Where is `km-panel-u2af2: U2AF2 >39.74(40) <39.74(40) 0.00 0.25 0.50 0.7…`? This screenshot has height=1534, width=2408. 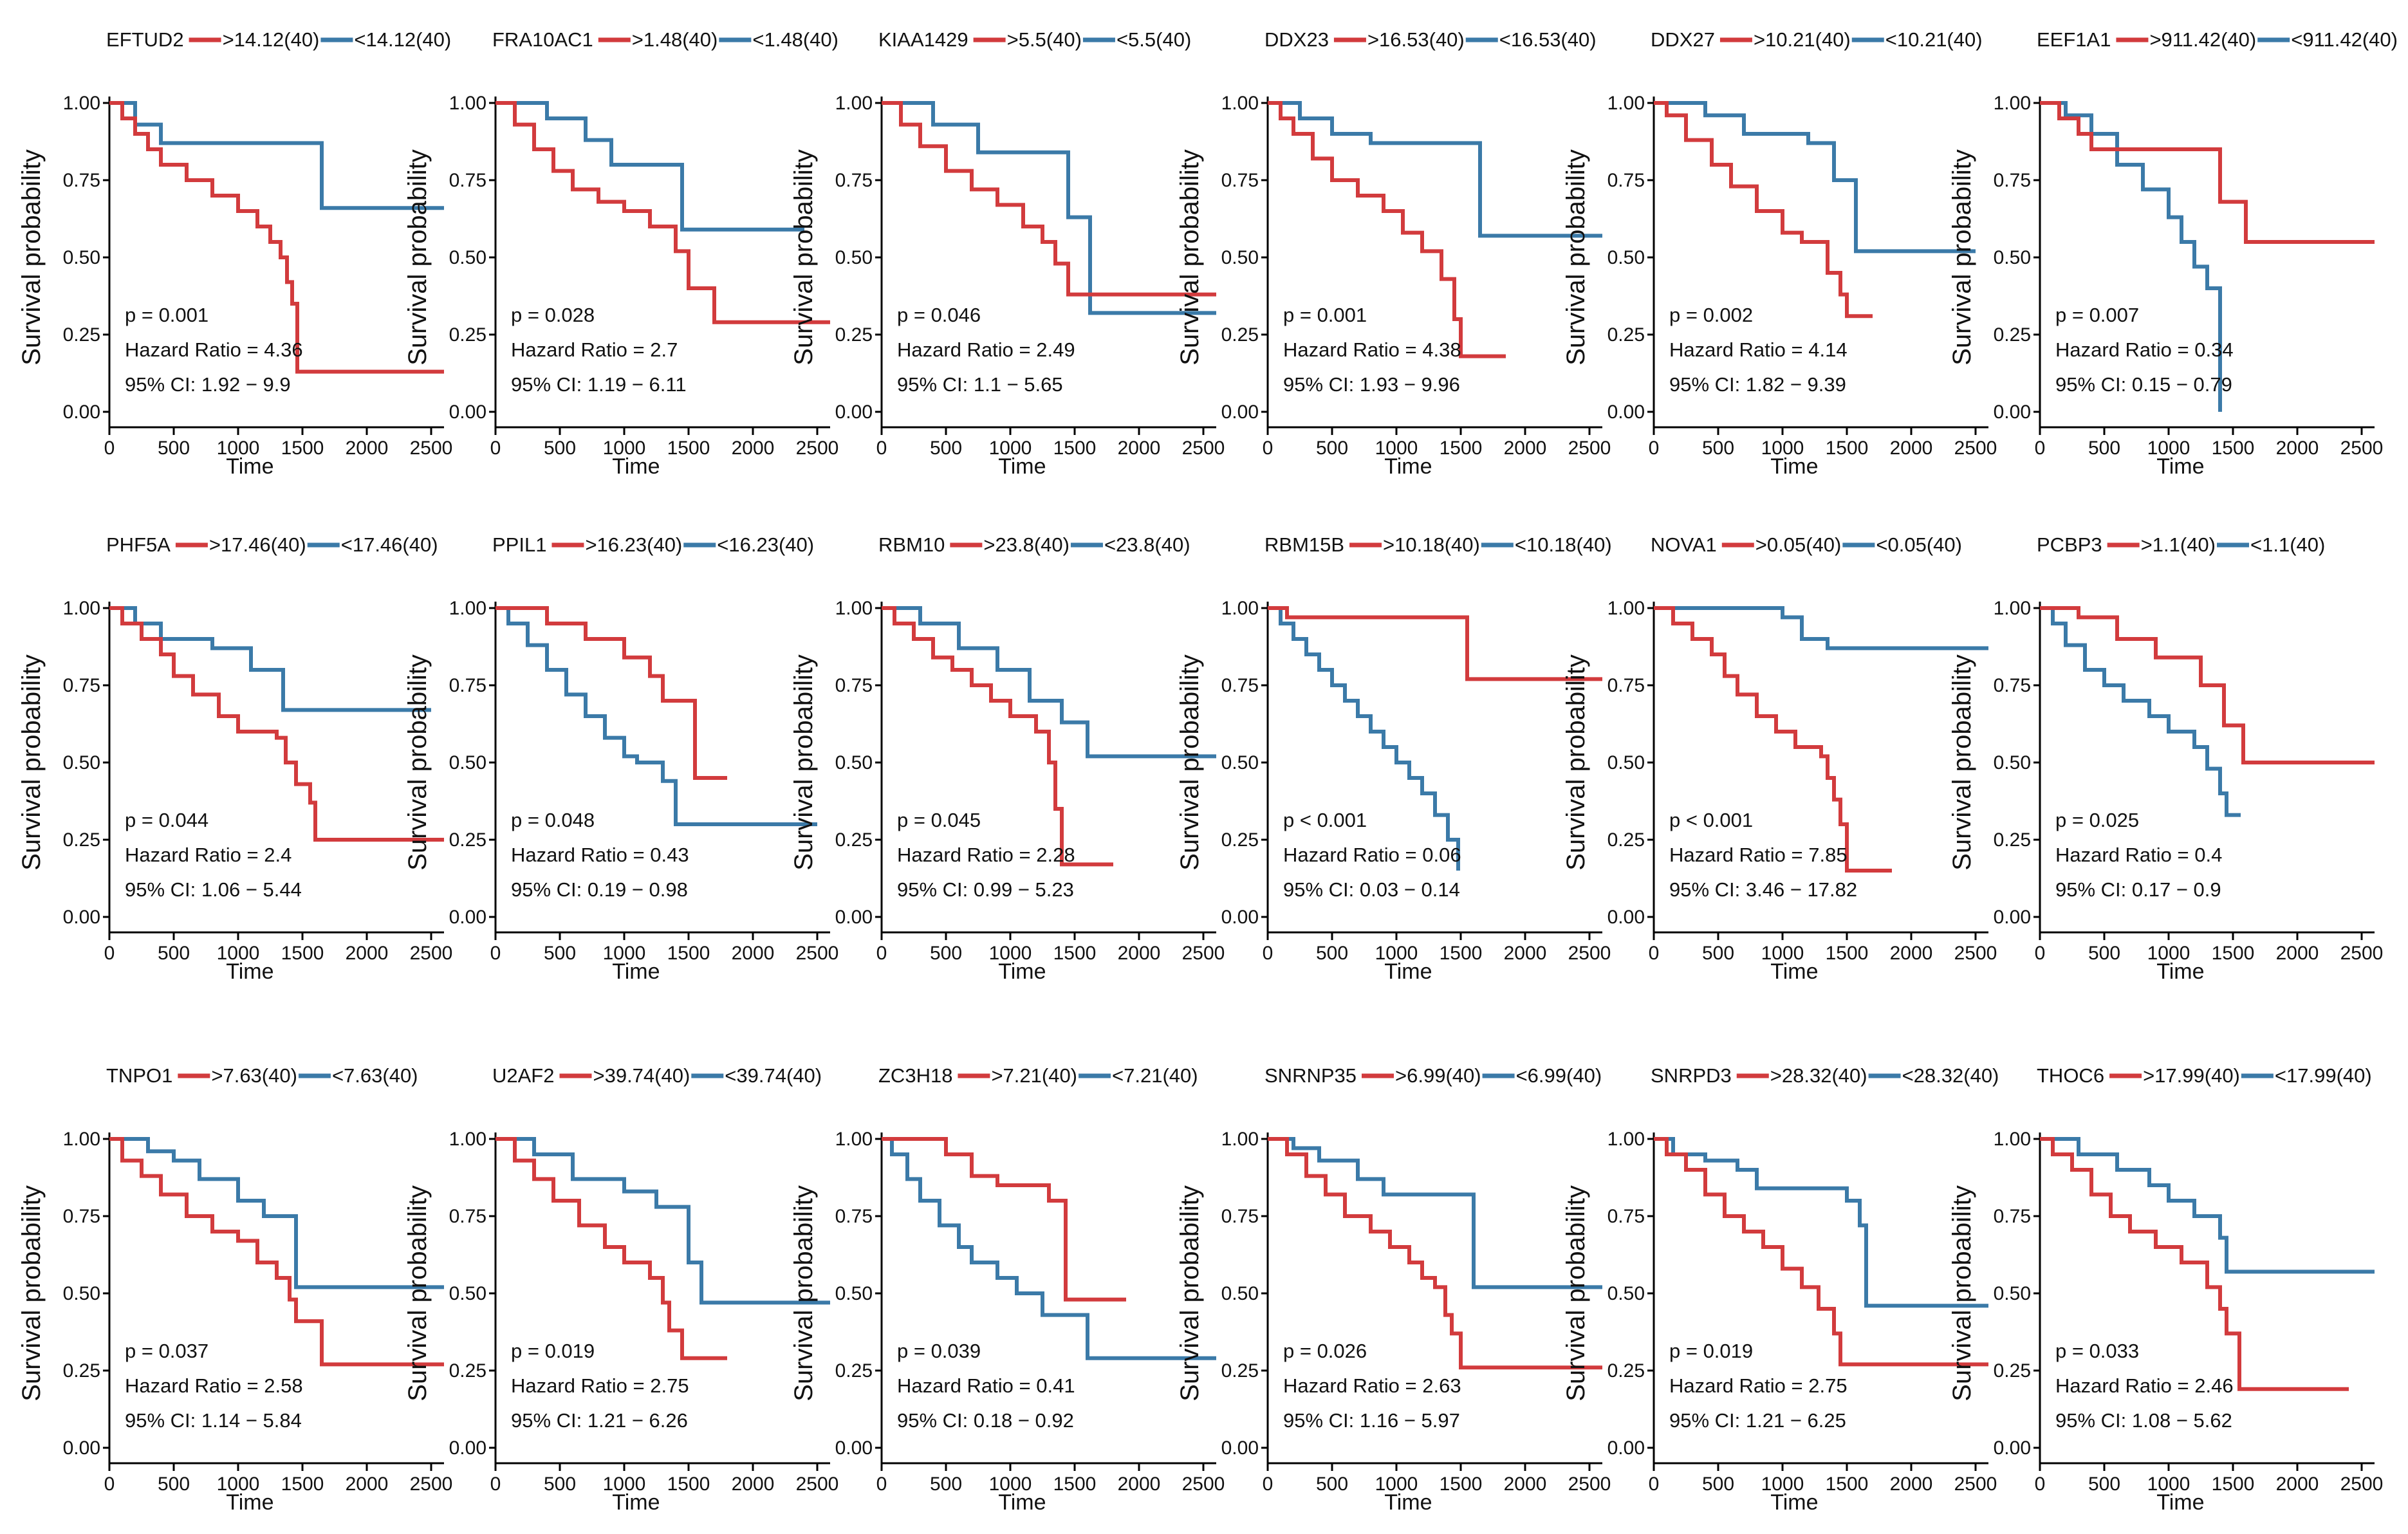
km-panel-u2af2: U2AF2 >39.74(40) <39.74(40) 0.00 0.25 0.50 0.7… is located at coordinates (620, 1289).